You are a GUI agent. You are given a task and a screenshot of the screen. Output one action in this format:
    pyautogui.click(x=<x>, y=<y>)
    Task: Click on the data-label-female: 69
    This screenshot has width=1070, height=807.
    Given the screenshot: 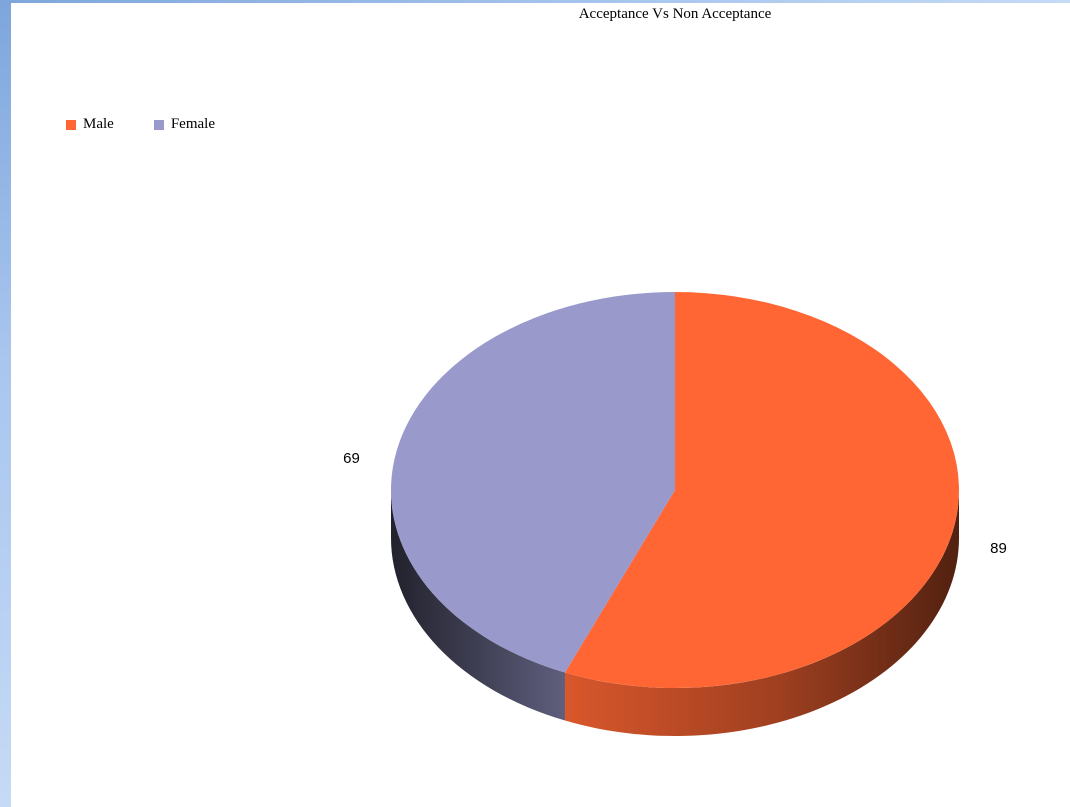 What is the action you would take?
    pyautogui.click(x=351, y=458)
    